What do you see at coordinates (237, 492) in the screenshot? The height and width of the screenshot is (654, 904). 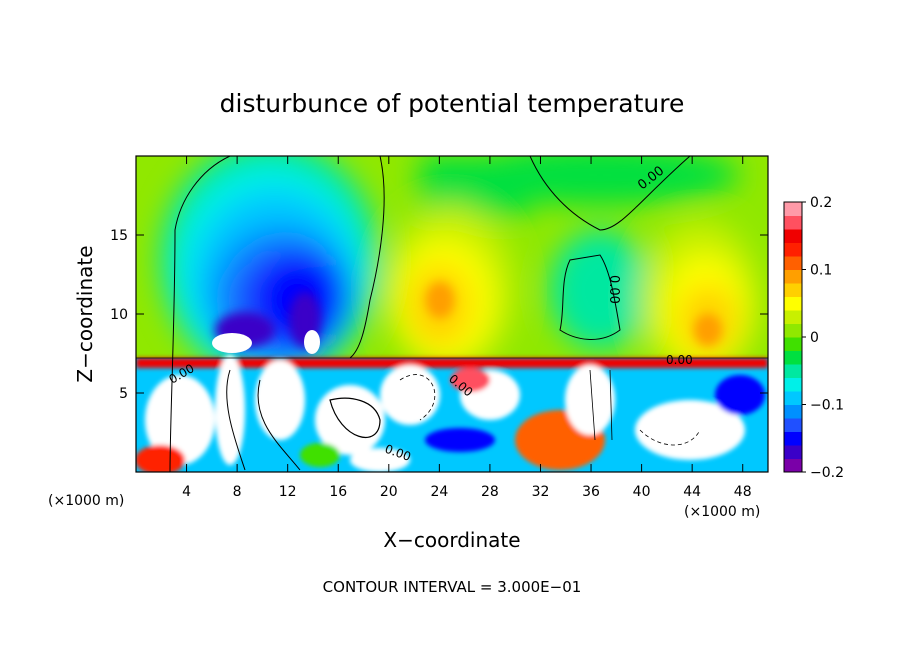 I see `x-tick-label: 8` at bounding box center [237, 492].